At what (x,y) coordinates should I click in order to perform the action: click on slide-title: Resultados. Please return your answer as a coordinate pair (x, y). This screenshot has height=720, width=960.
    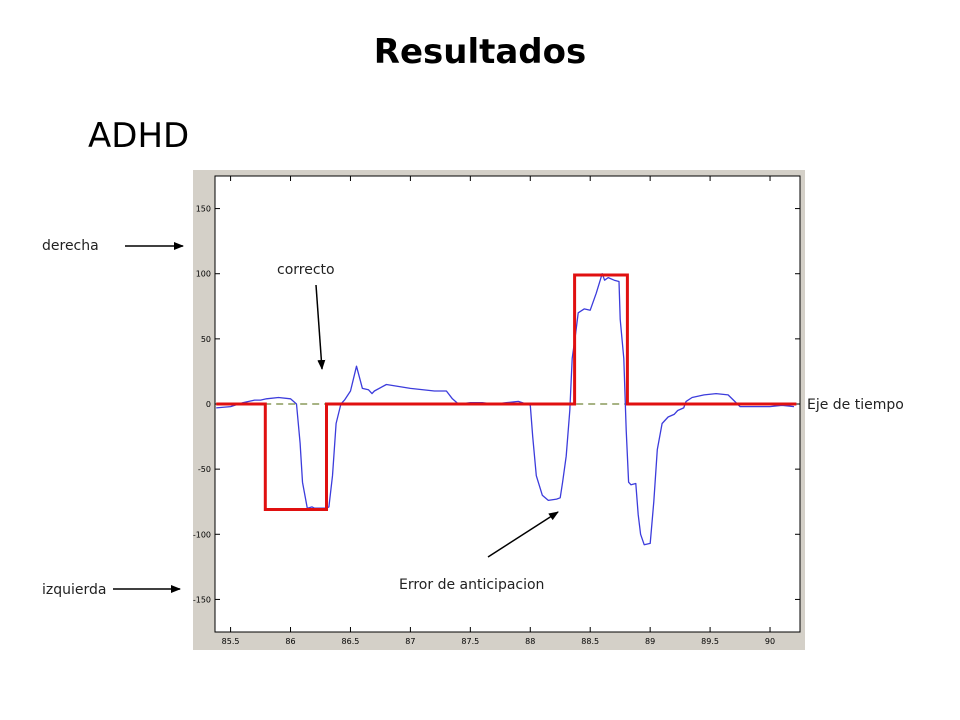
    Looking at the image, I should click on (480, 52).